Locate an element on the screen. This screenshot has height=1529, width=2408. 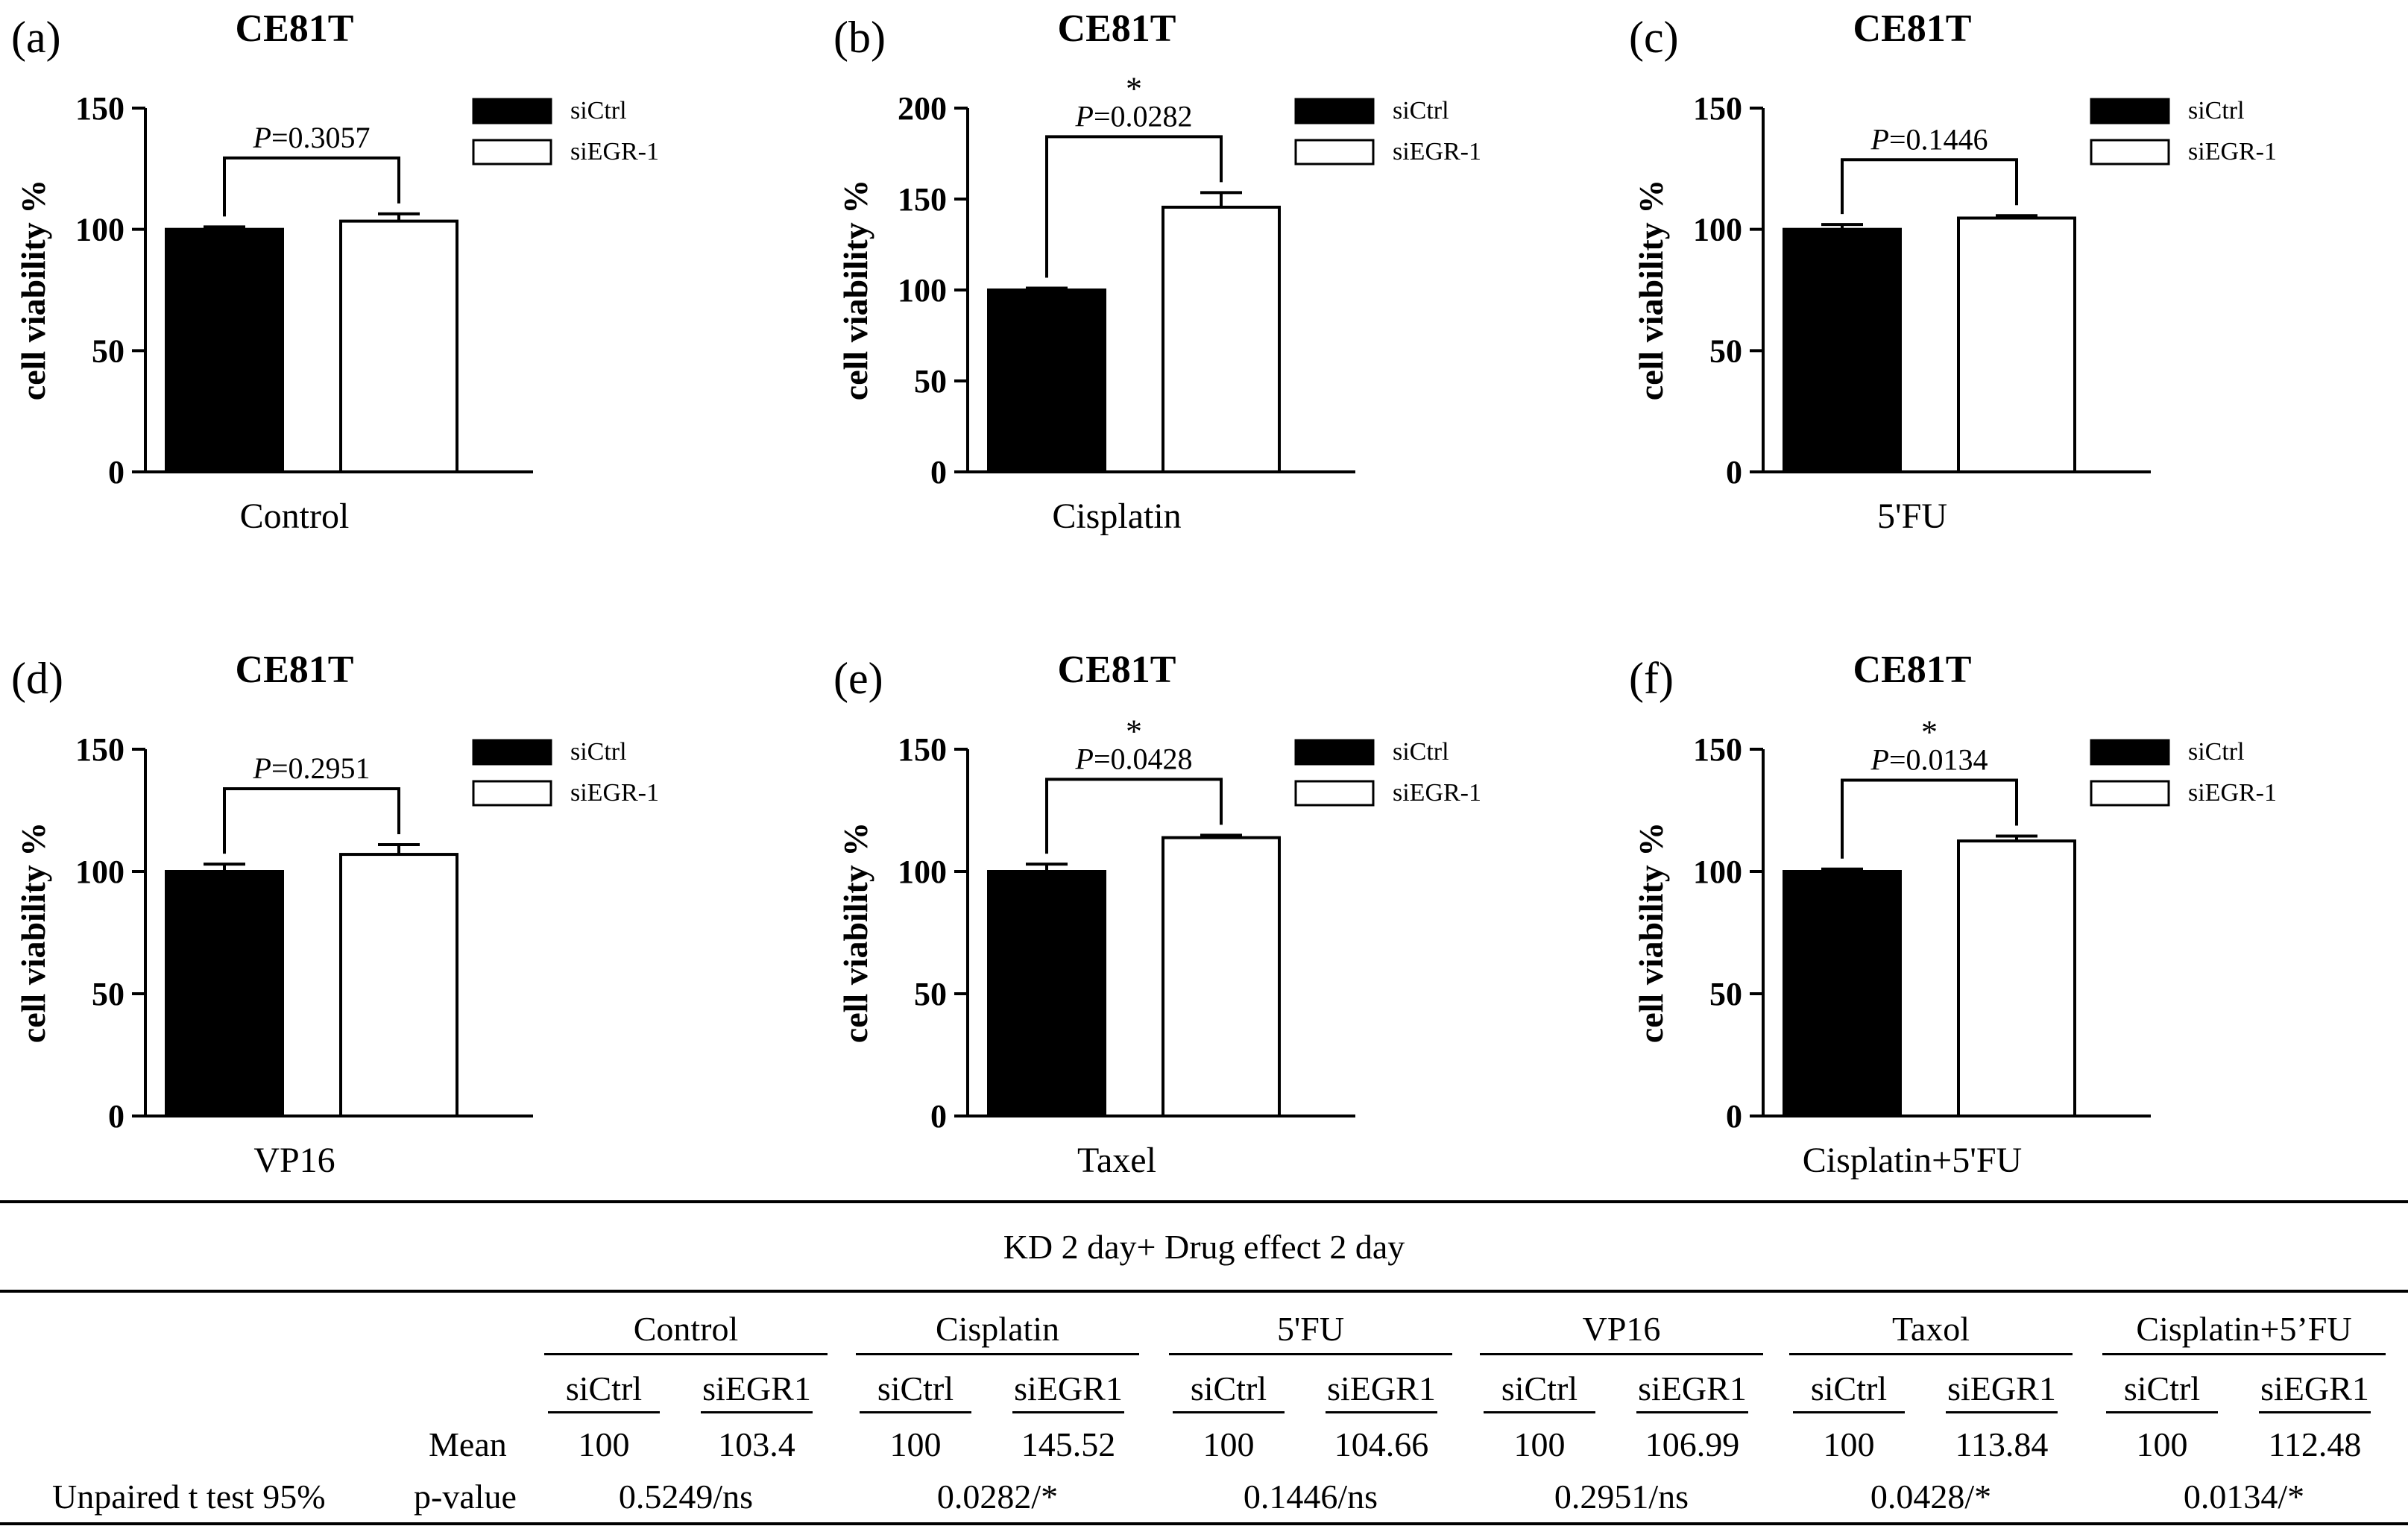
x-axis-label: Control is located at coordinates (295, 516).